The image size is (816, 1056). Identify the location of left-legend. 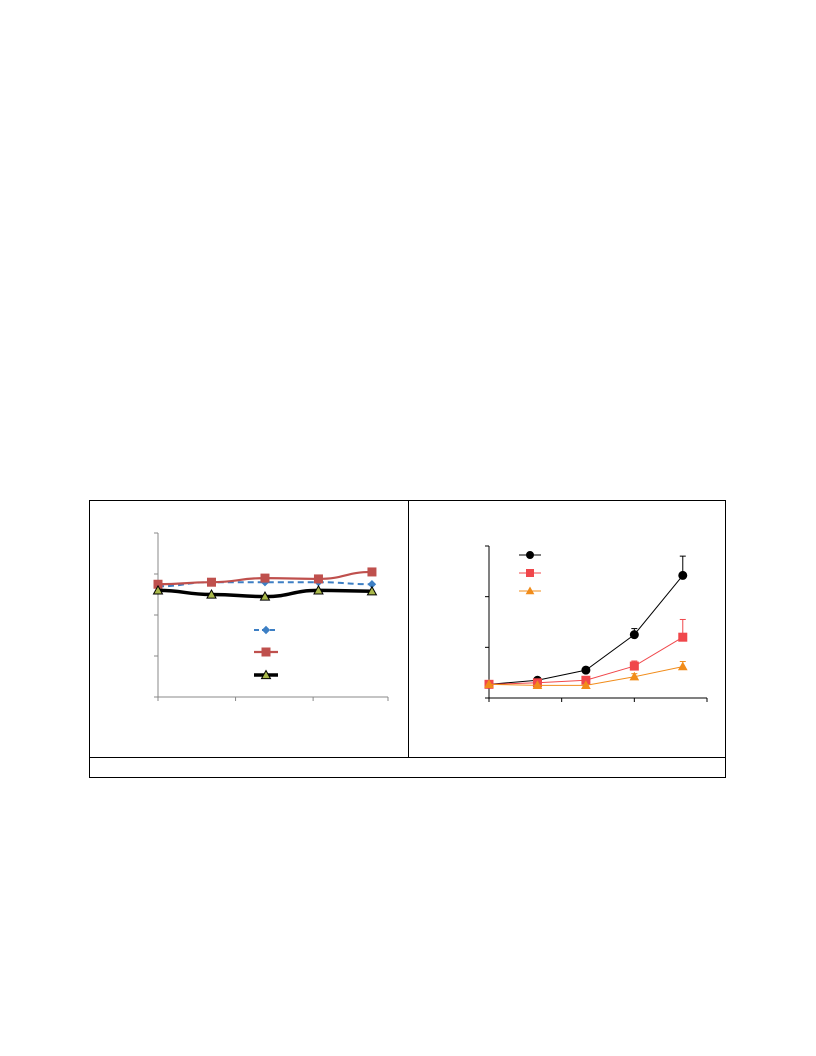
(266, 652).